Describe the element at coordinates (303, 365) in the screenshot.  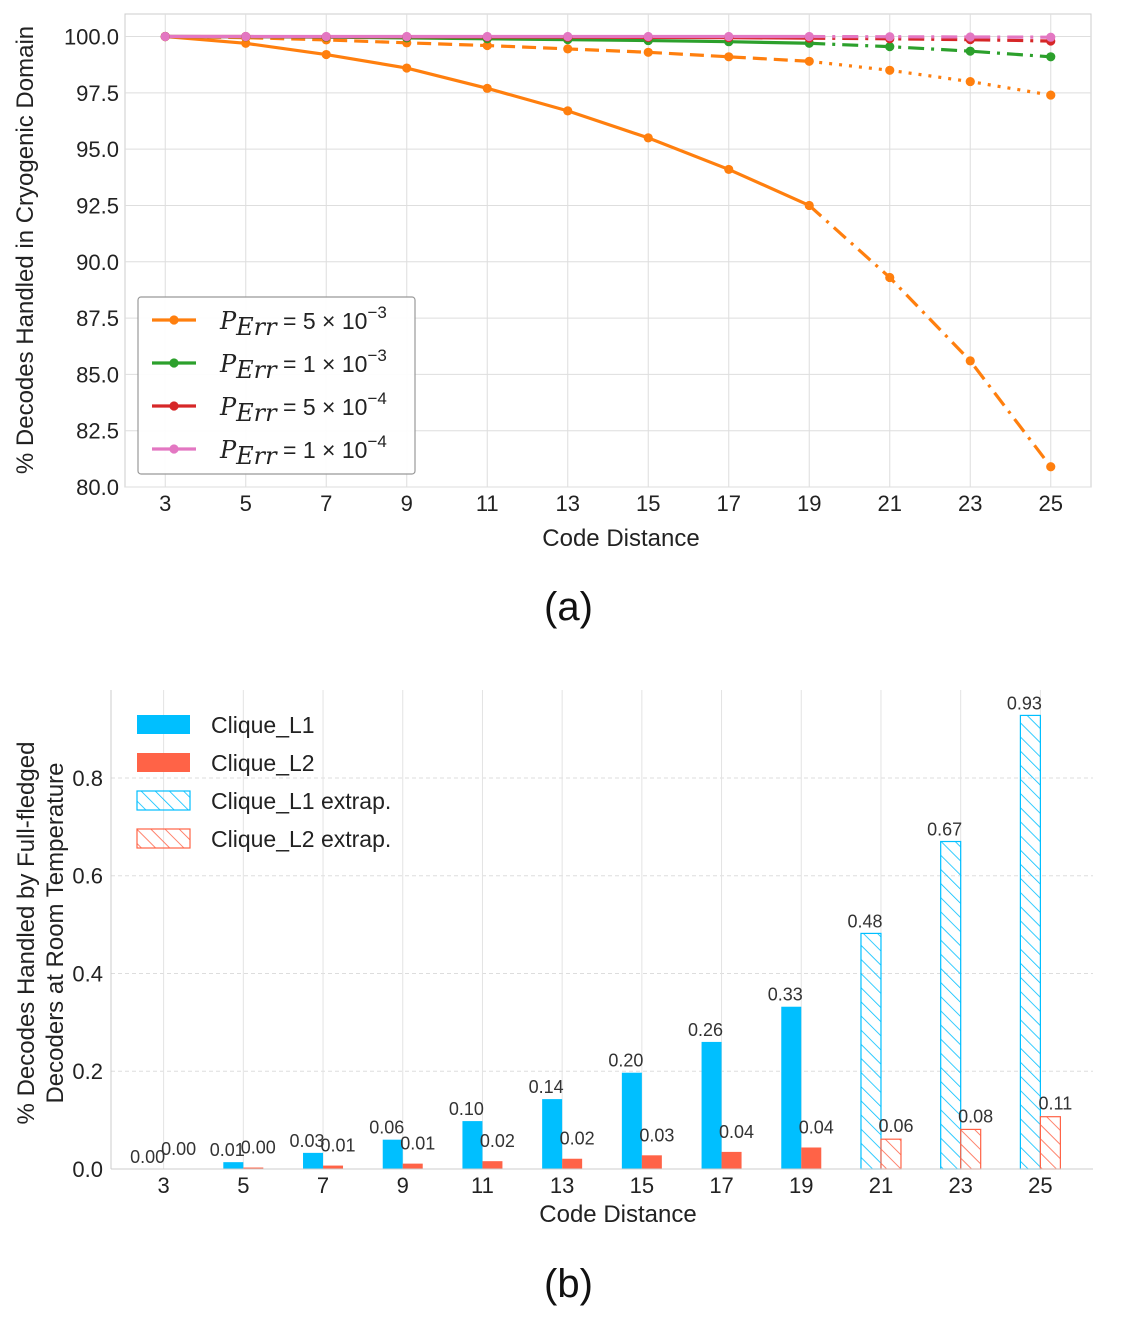
I see `legend-label: PErr = 1 × 10−3` at that location.